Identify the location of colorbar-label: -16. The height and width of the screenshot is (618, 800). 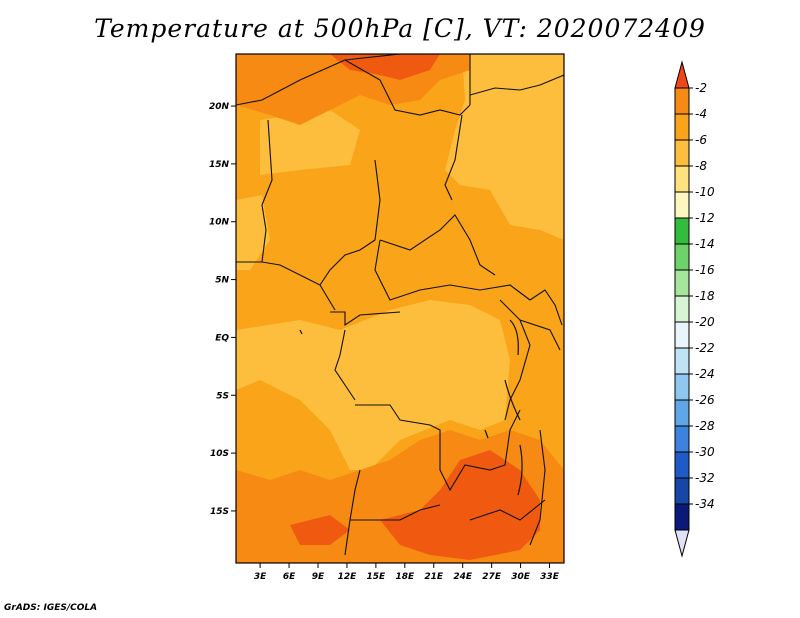
(705, 270).